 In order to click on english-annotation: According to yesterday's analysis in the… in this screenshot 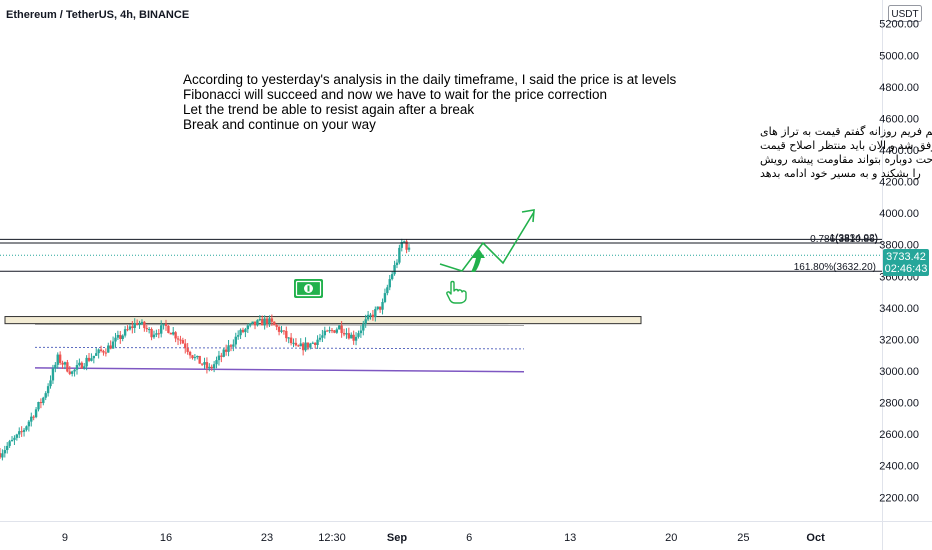, I will do `click(430, 102)`.